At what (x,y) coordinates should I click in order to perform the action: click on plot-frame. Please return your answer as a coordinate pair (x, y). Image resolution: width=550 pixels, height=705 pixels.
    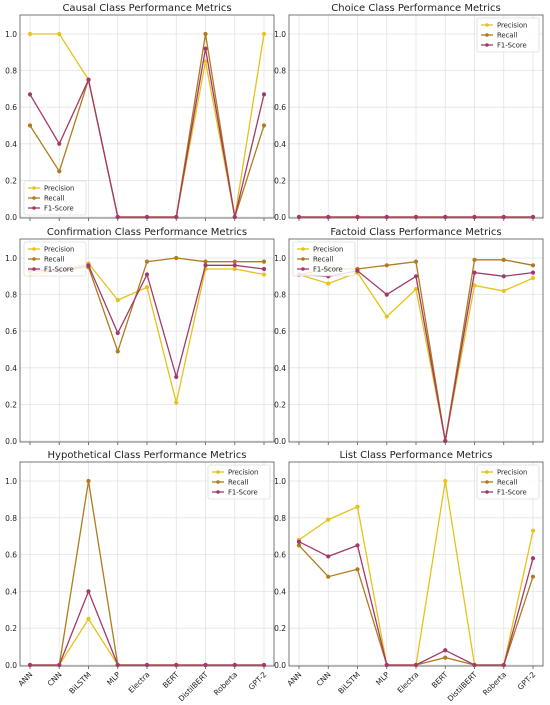
    Looking at the image, I should click on (147, 340).